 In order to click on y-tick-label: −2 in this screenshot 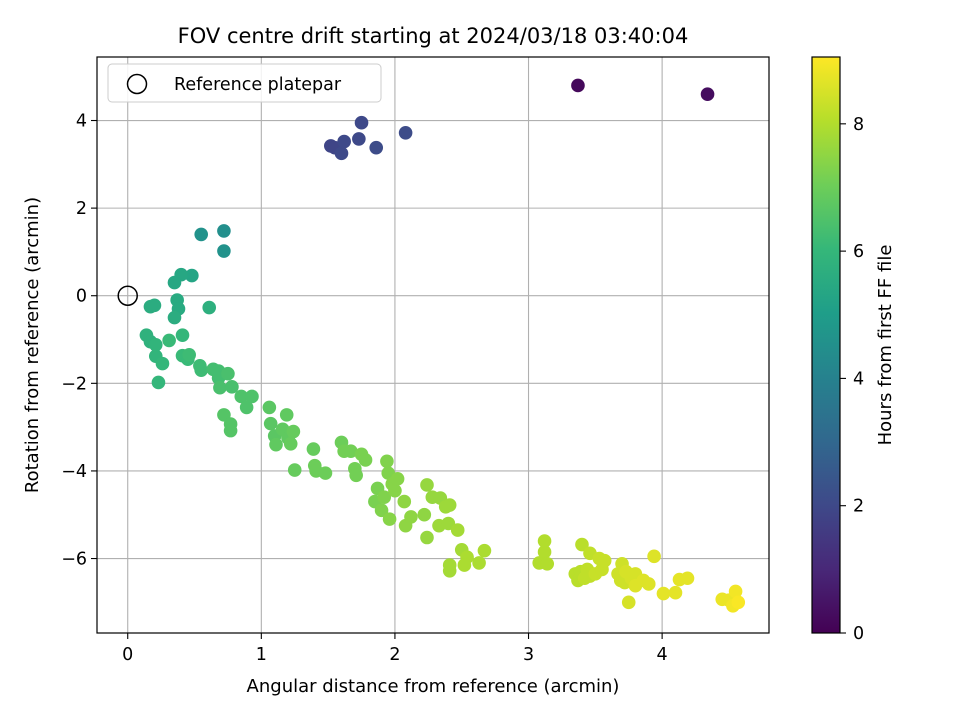, I will do `click(74, 384)`.